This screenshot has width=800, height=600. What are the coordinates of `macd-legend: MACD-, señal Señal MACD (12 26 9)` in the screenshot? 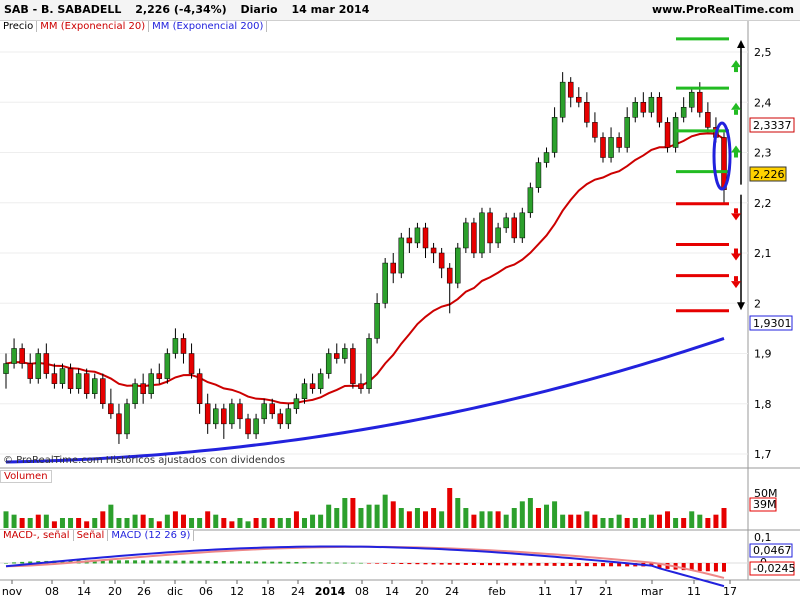 It's located at (97, 535).